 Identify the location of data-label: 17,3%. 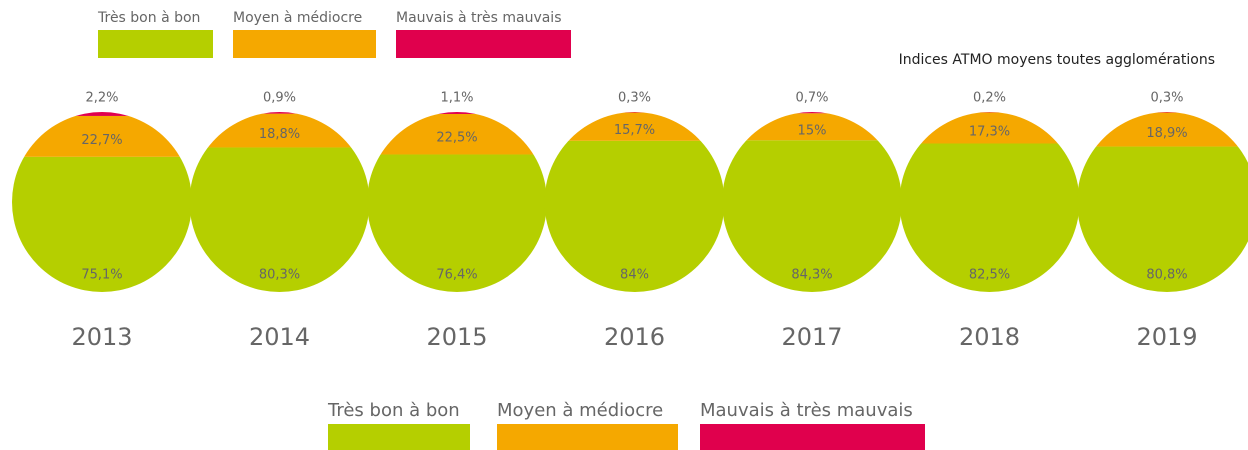
(989, 131).